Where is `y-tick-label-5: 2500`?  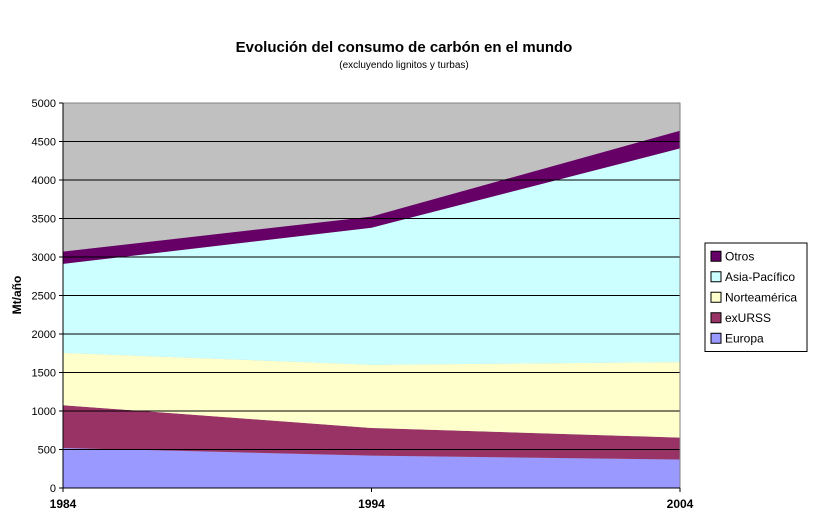
y-tick-label-5: 2500 is located at coordinates (44, 297).